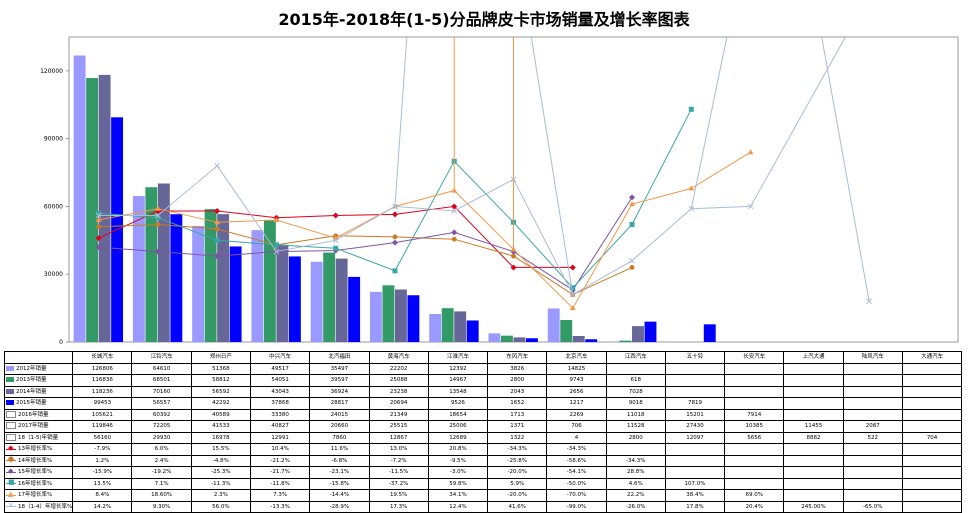  What do you see at coordinates (280, 391) in the screenshot?
I see `table-cell: 43043` at bounding box center [280, 391].